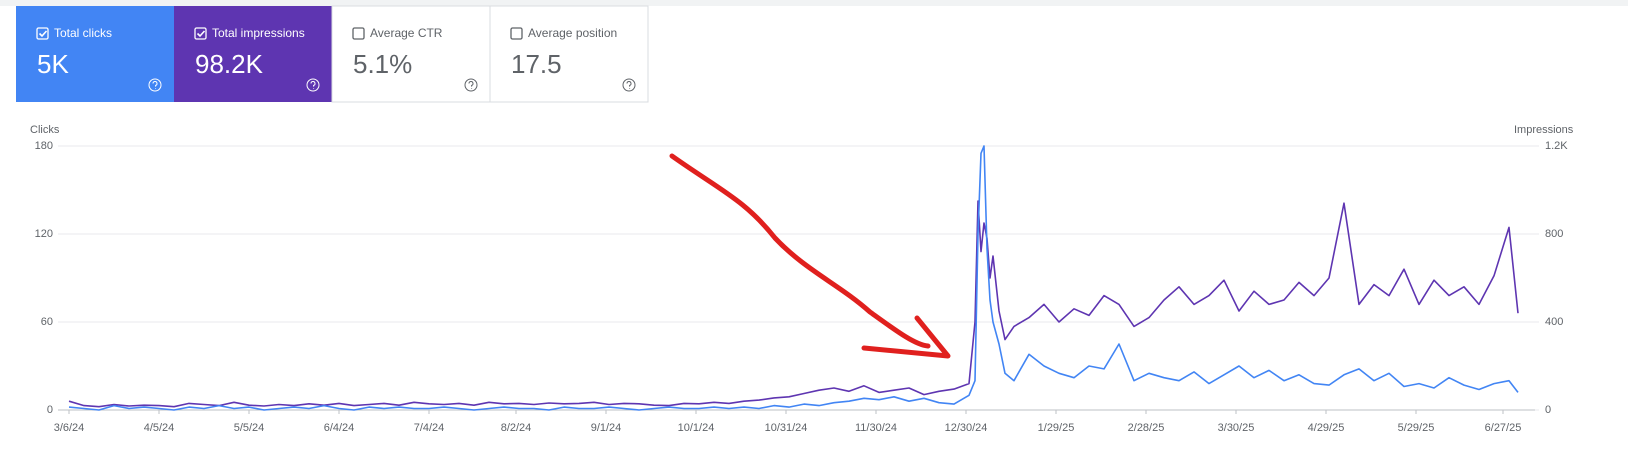 The height and width of the screenshot is (472, 1628). I want to click on y2-tick-label: 1.2K, so click(1556, 146).